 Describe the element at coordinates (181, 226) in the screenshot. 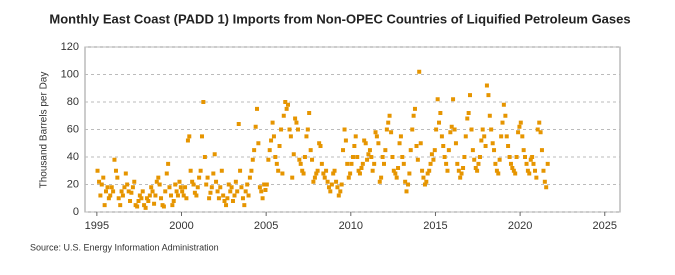

I see `x-tick-label: 2000` at that location.